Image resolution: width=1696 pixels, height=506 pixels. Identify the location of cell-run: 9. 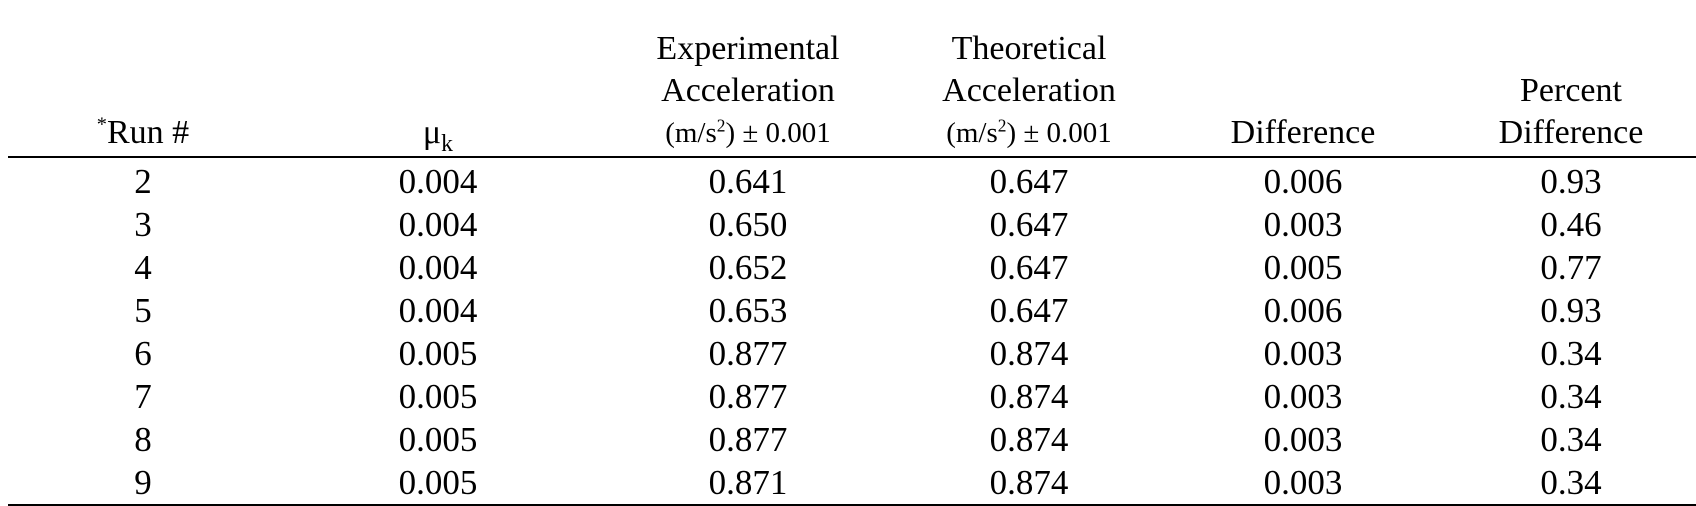
(143, 483).